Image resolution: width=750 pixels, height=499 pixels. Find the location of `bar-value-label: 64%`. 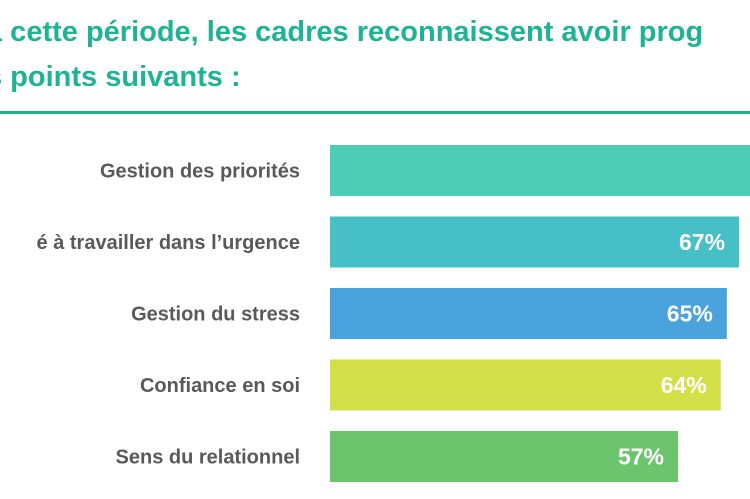

bar-value-label: 64% is located at coordinates (684, 385).